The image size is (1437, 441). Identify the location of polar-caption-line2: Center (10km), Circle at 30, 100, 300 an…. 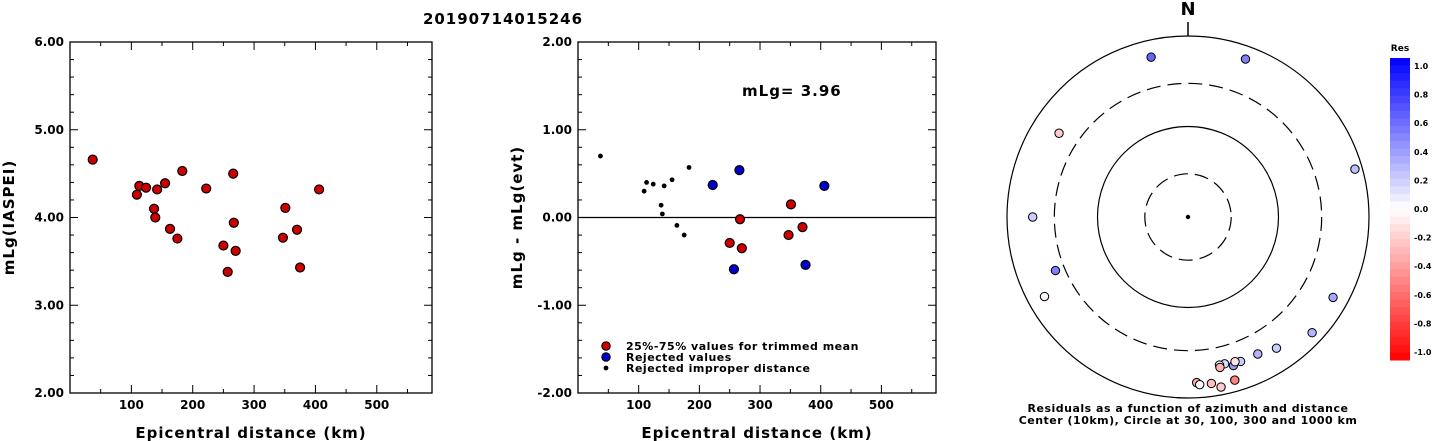
(1188, 420).